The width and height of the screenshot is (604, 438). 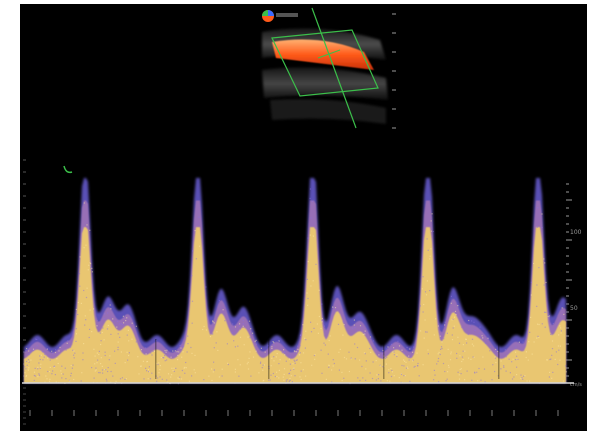 What do you see at coordinates (287, 15) in the screenshot?
I see `color-scale-bar` at bounding box center [287, 15].